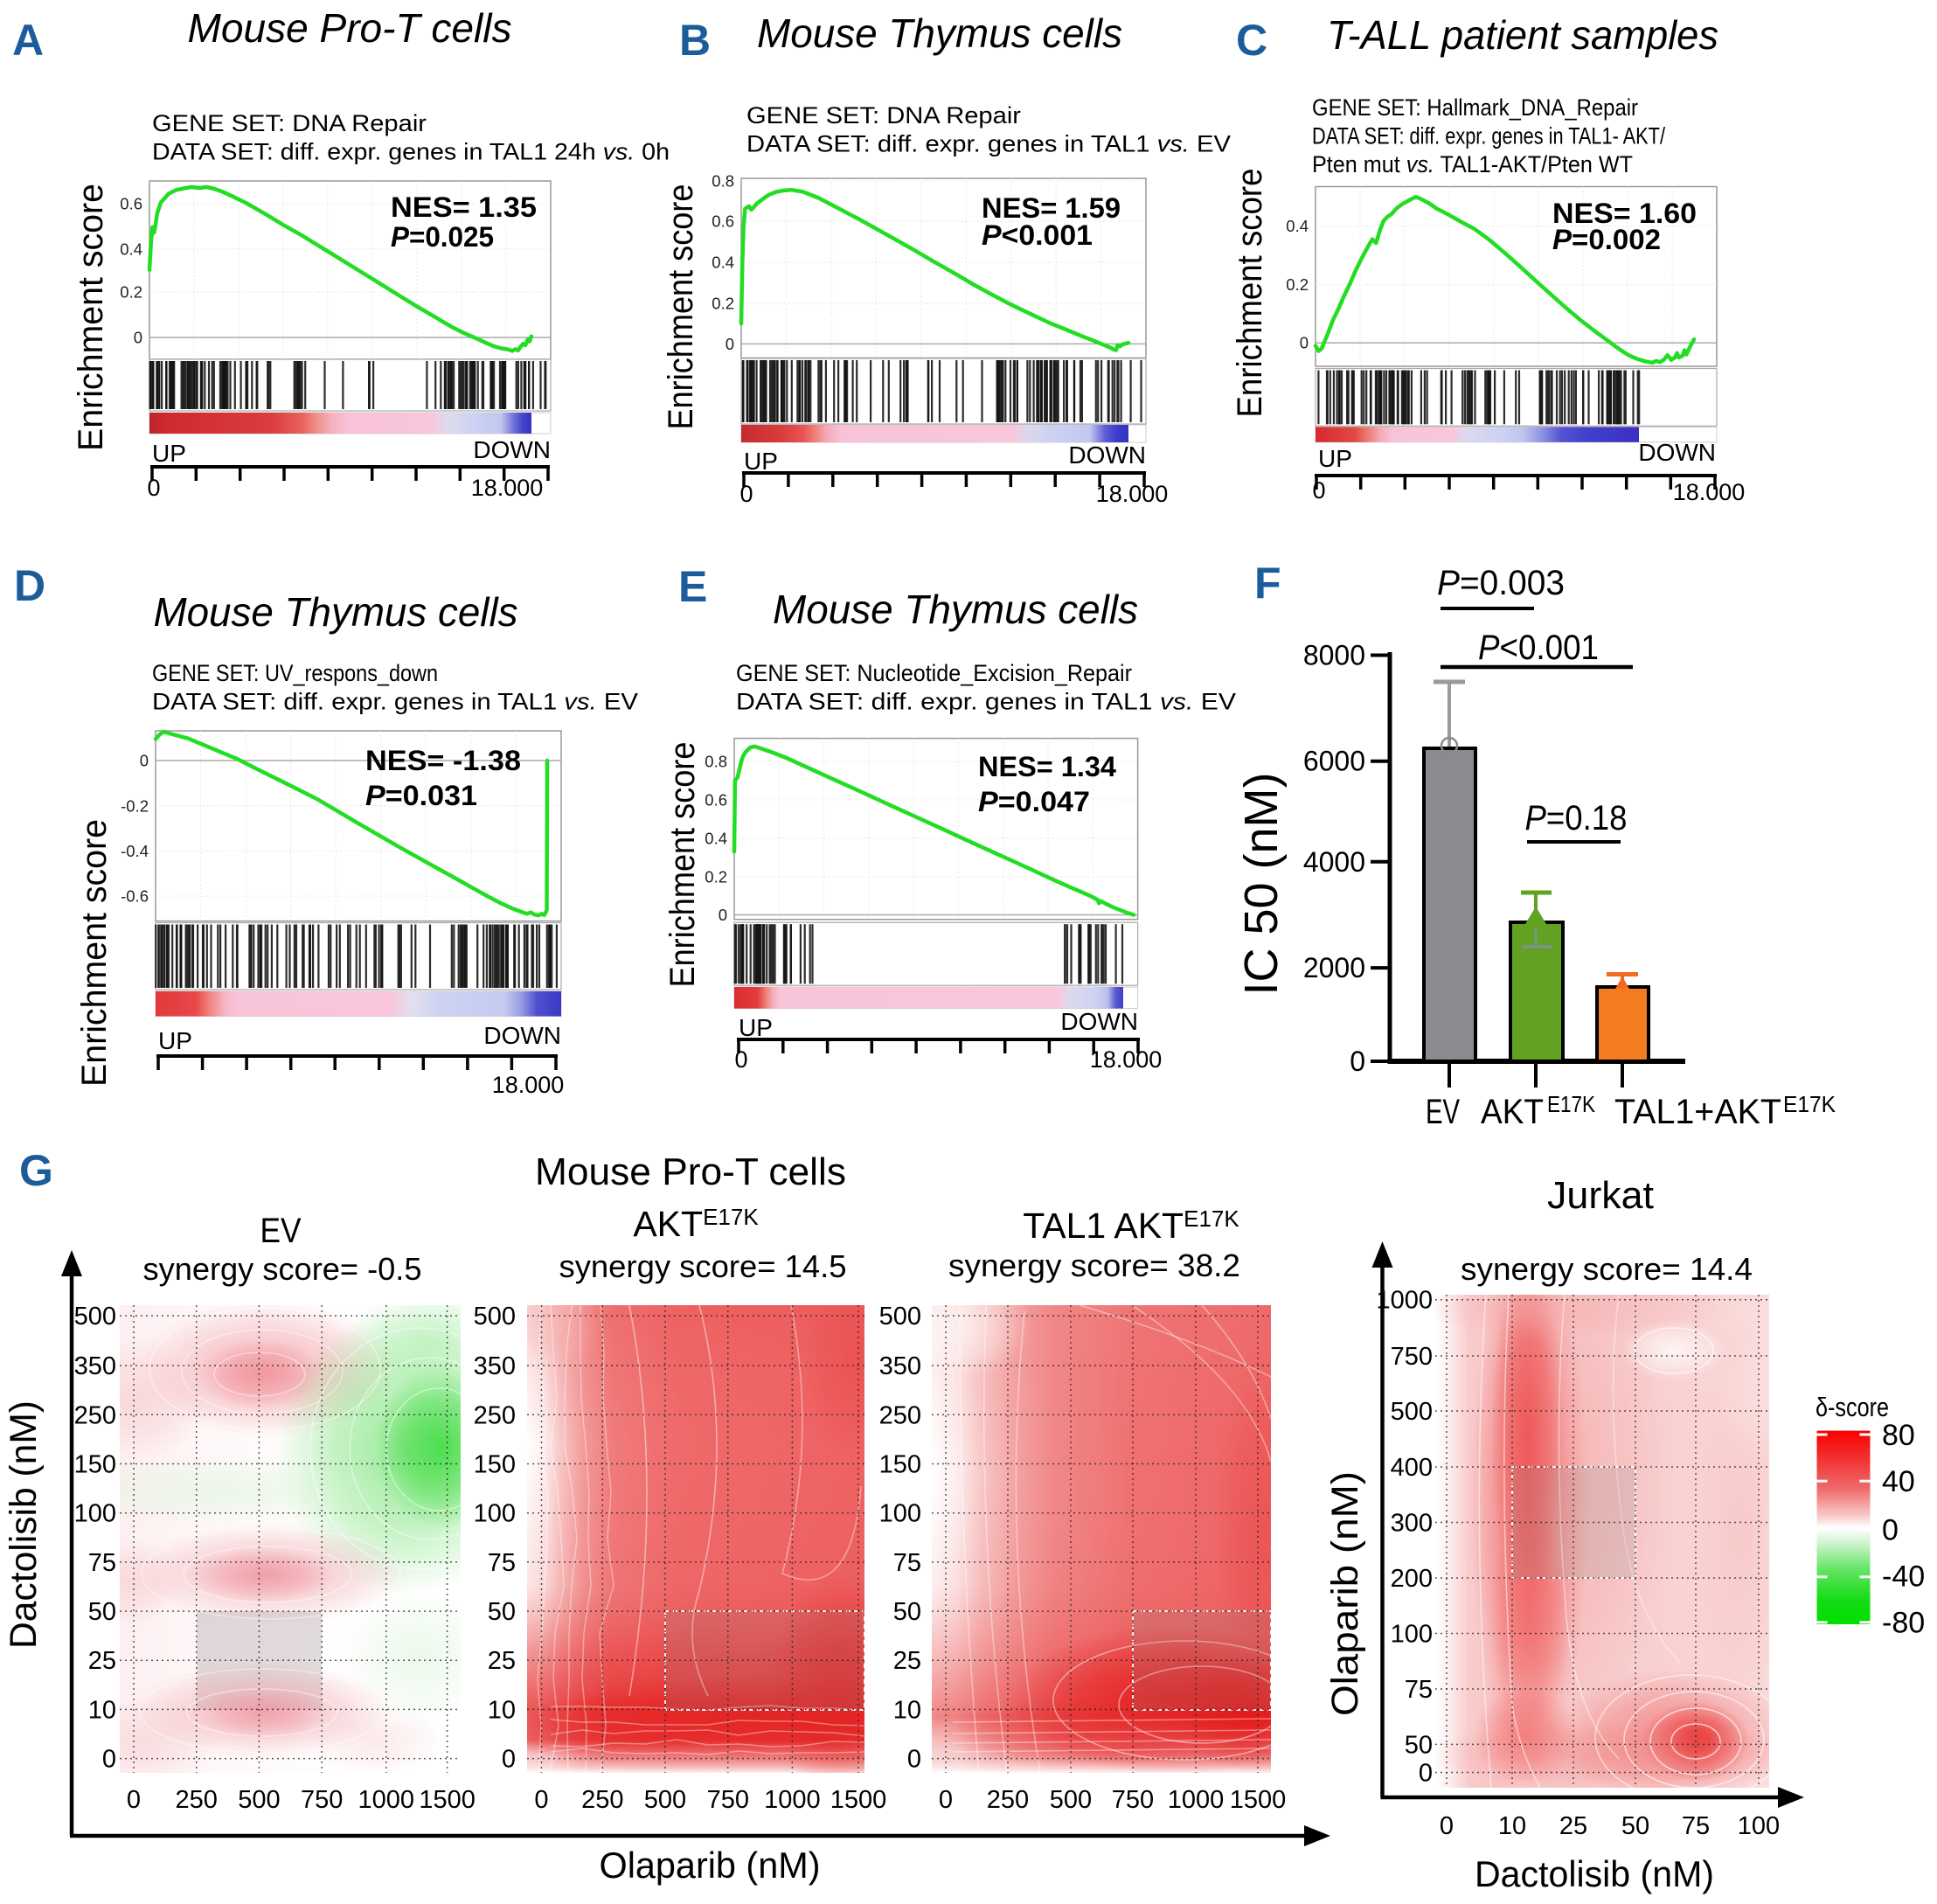  Describe the element at coordinates (1624, 213) in the screenshot. I see `svg-text: NES= 1.60` at that location.